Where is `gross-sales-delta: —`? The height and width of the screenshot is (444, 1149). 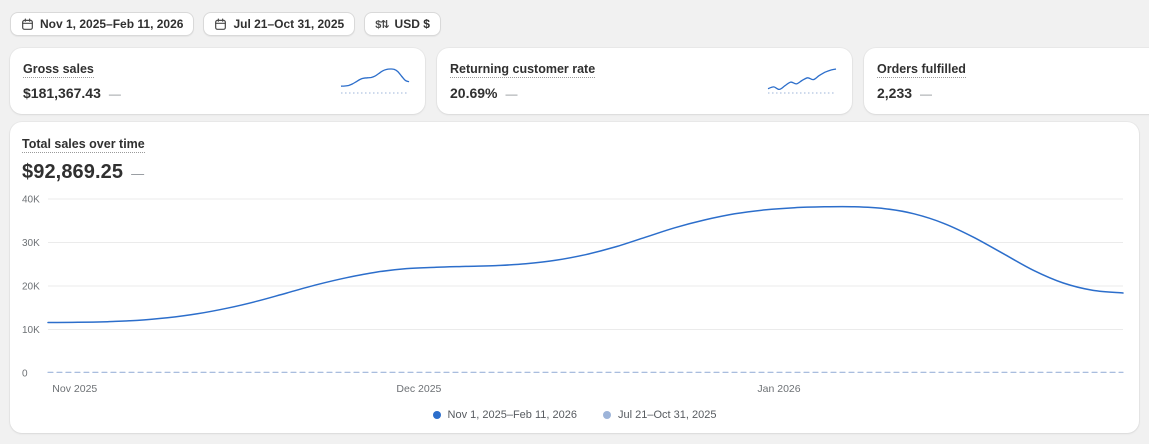
gross-sales-delta: — is located at coordinates (114, 94).